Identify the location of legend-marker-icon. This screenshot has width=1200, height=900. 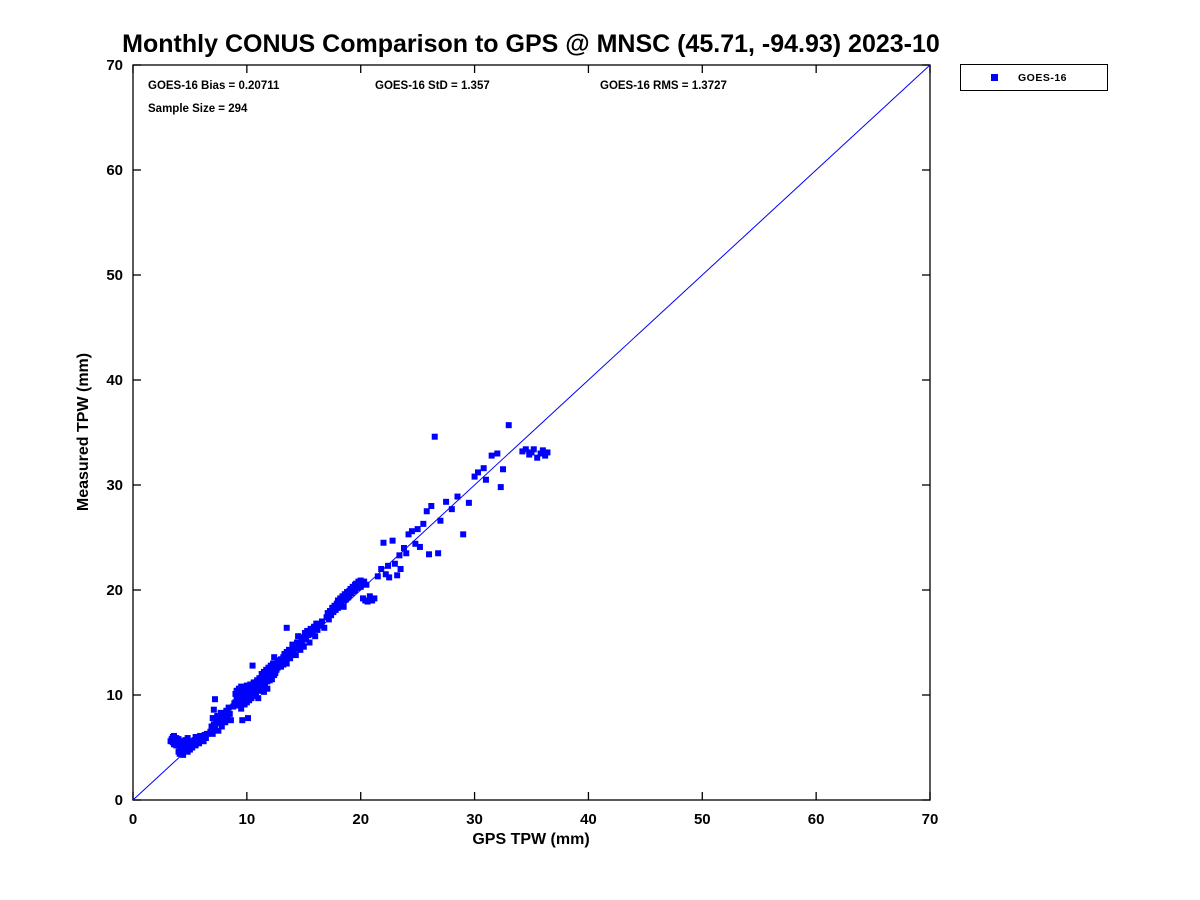
(994, 77).